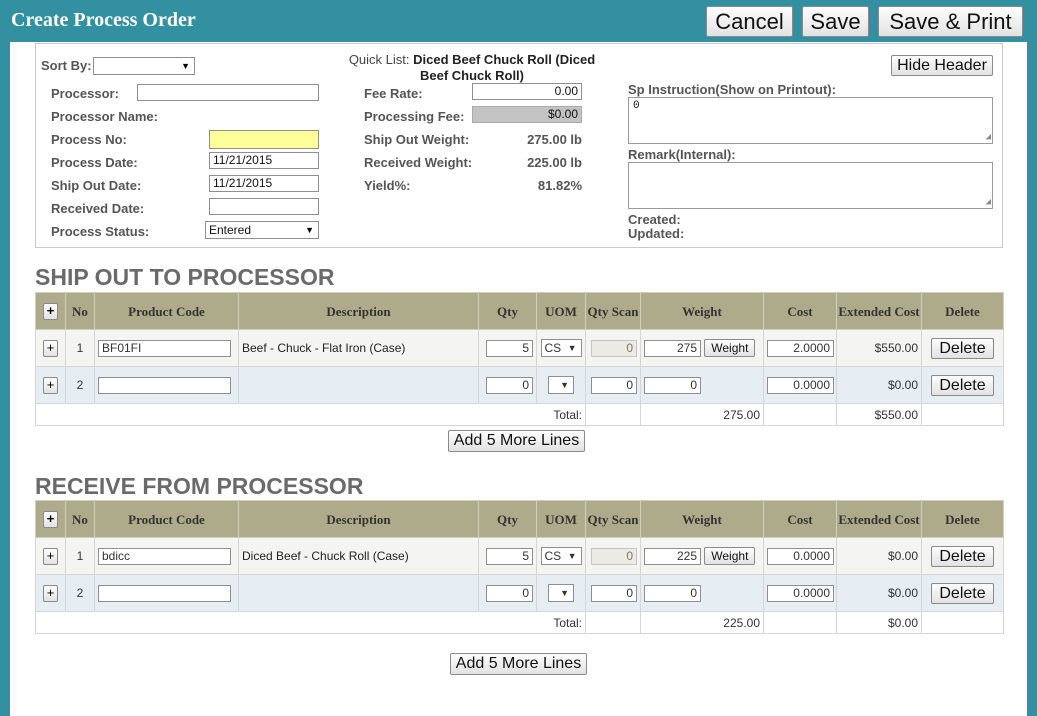 The height and width of the screenshot is (716, 1037). Describe the element at coordinates (702, 414) in the screenshot. I see `total-weight: 275.00` at that location.